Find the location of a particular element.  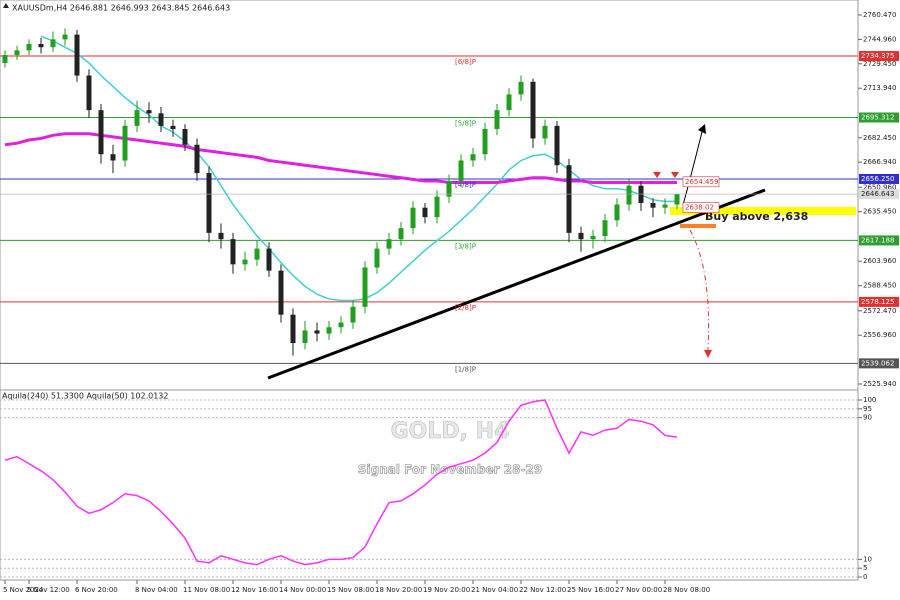

x-tick-label: 5 Nov 2024 is located at coordinates (23, 590).